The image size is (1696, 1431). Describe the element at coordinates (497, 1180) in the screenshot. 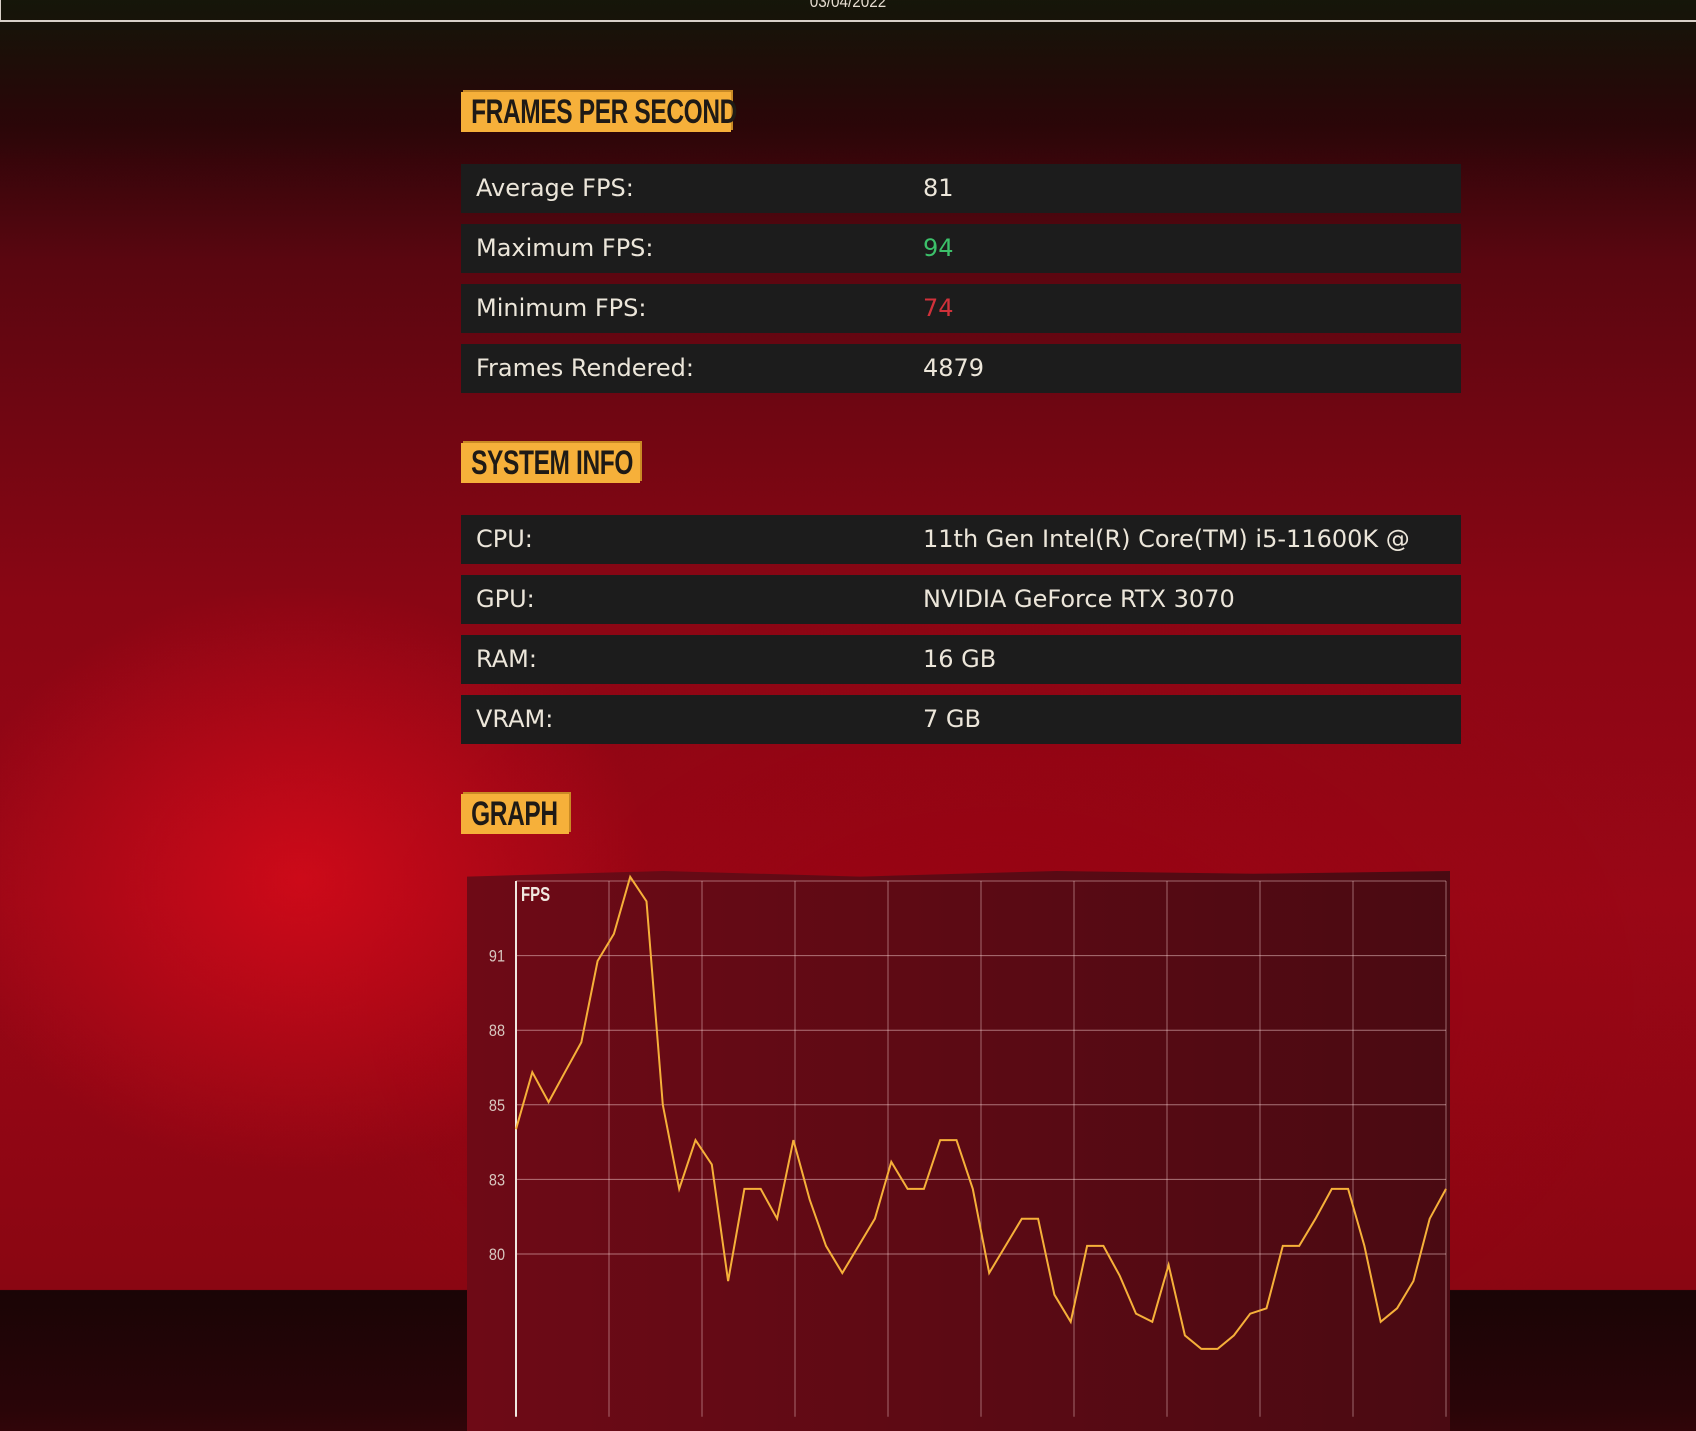

I see `y-tick-label: 83` at that location.